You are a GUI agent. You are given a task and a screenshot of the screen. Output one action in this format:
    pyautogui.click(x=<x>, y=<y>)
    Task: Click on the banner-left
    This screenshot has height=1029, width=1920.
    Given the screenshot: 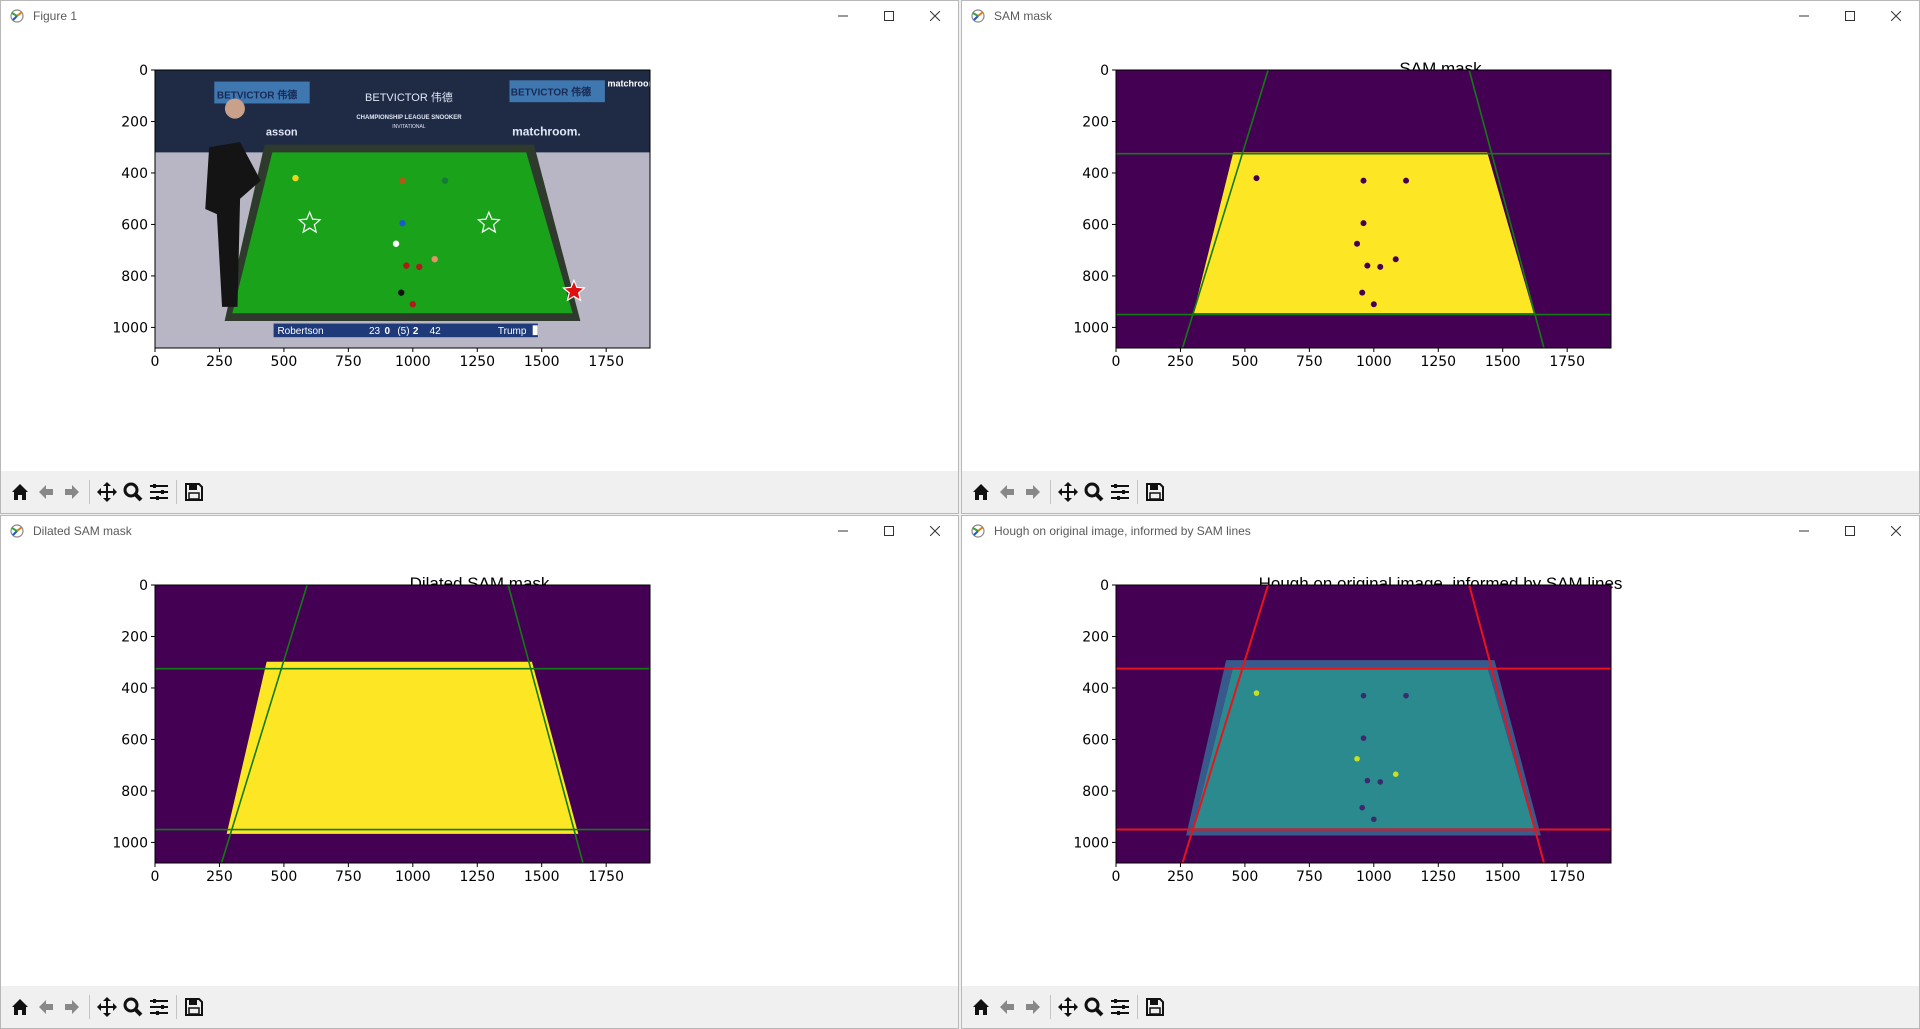 What is the action you would take?
    pyautogui.click(x=262, y=92)
    